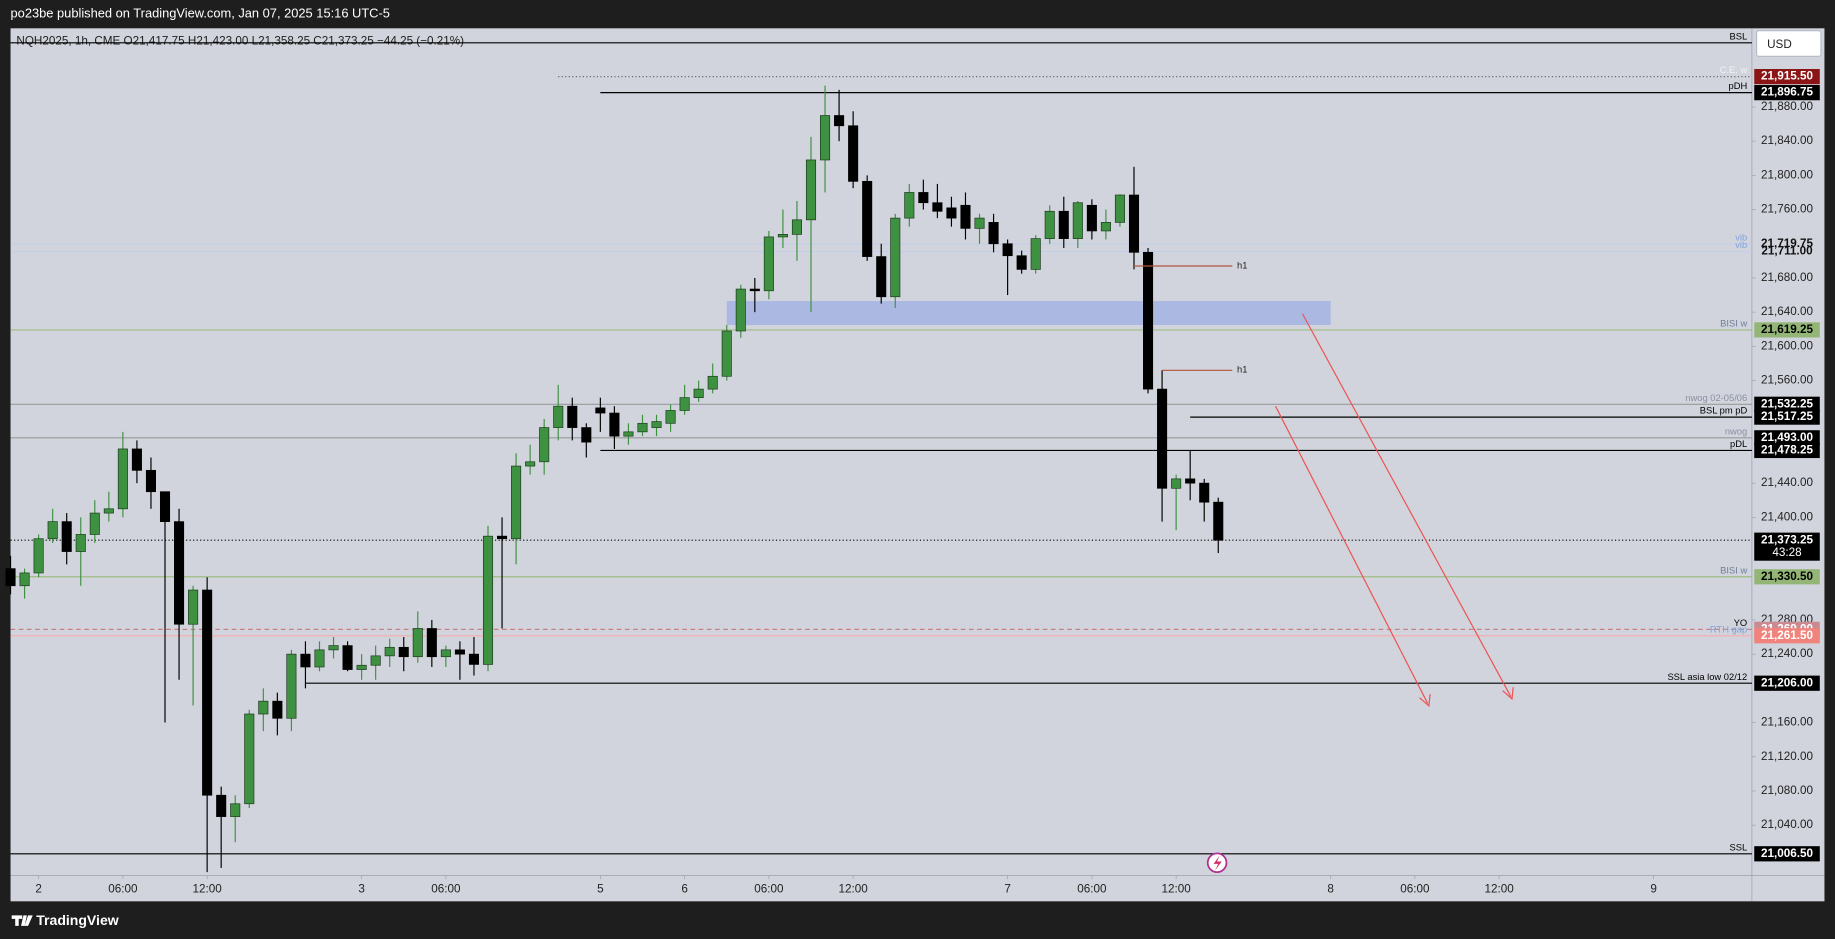  I want to click on y-tick-label: 21,040.00, so click(1787, 824).